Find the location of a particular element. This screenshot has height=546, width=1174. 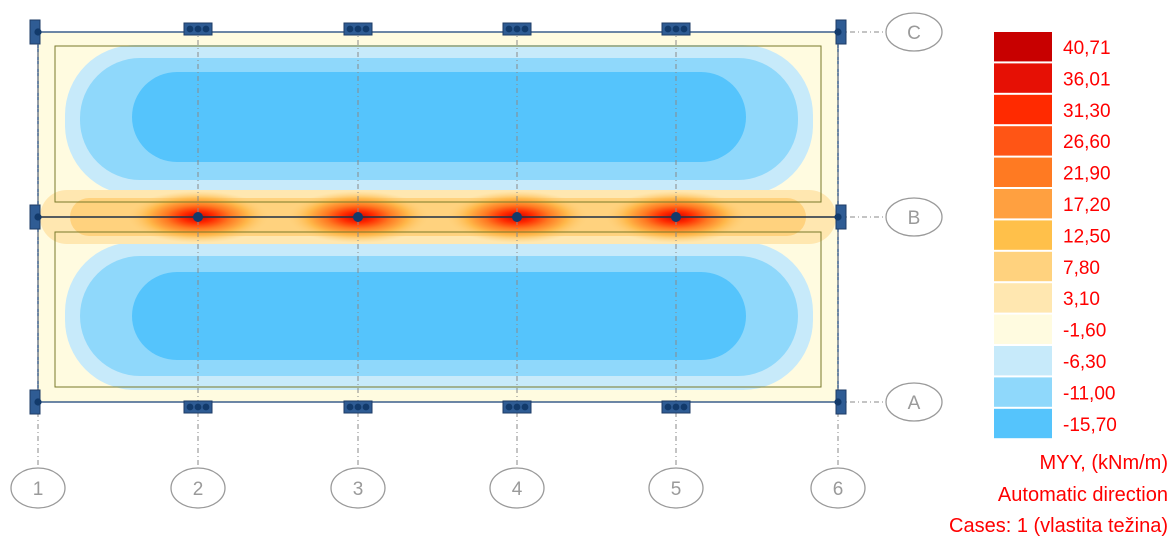

axis-bubble-5: 5 is located at coordinates (676, 488).